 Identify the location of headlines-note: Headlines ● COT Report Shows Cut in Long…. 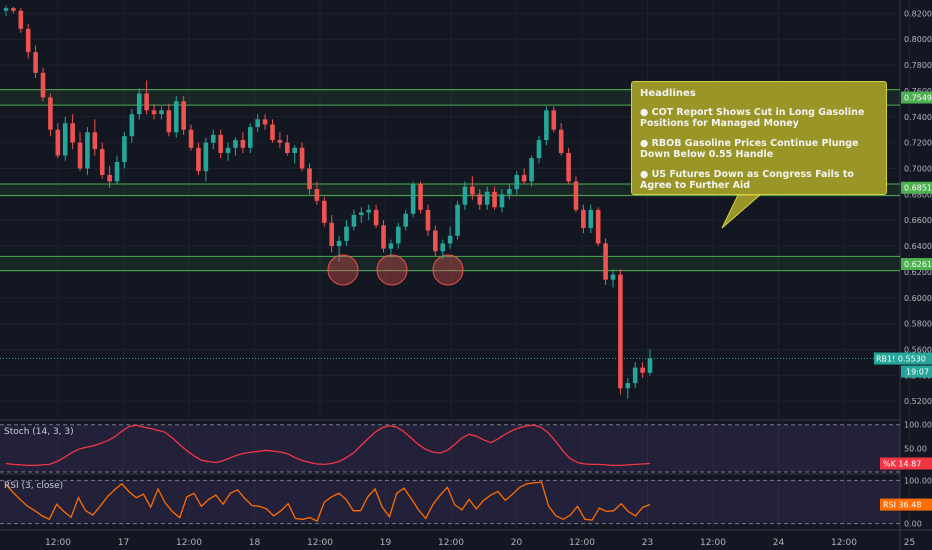
(759, 138).